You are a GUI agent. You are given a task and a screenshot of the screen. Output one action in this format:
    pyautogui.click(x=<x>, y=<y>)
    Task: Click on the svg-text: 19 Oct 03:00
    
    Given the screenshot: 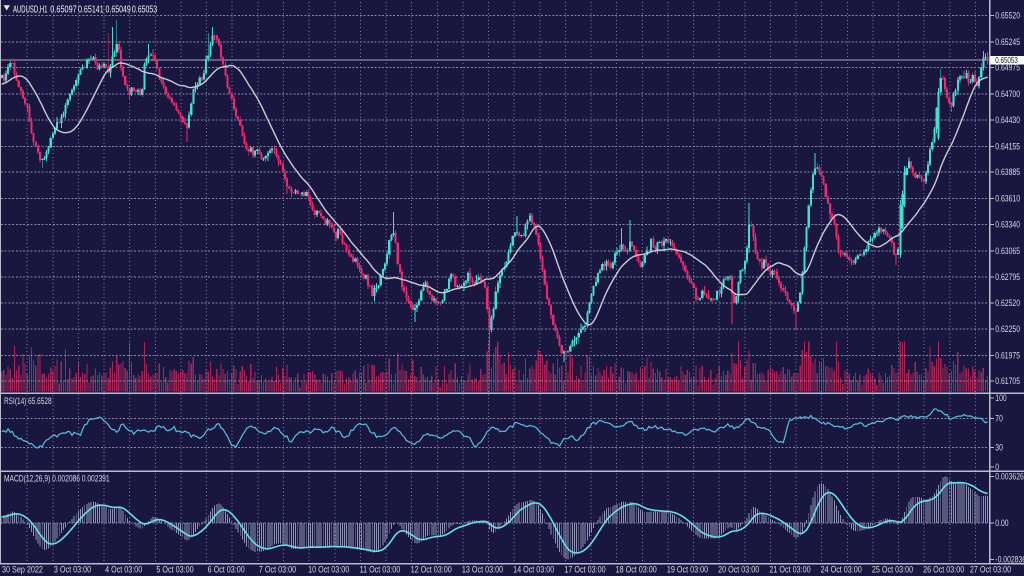 What is the action you would take?
    pyautogui.click(x=687, y=569)
    